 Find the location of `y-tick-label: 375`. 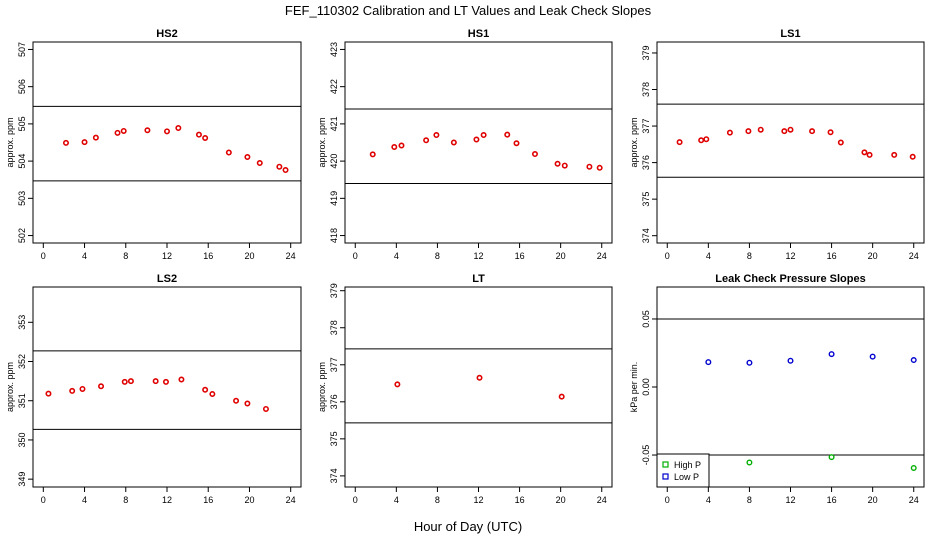

y-tick-label: 375 is located at coordinates (646, 199).